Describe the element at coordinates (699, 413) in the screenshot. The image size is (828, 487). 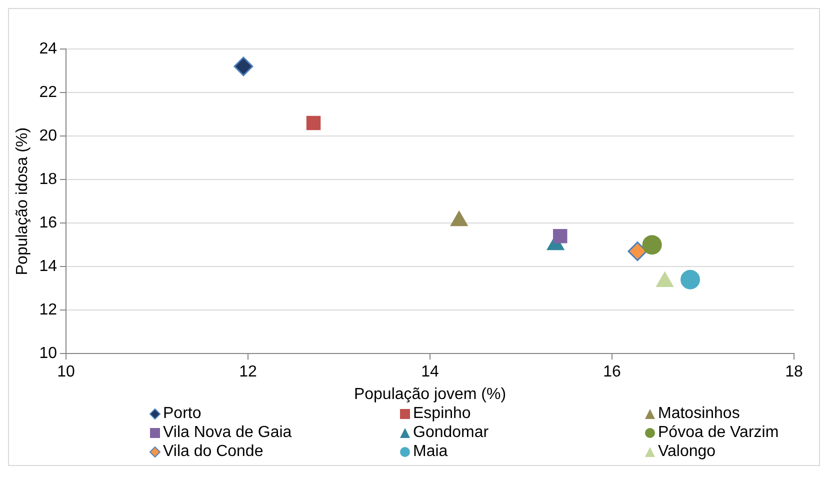
I see `legend-label: Matosinhos` at that location.